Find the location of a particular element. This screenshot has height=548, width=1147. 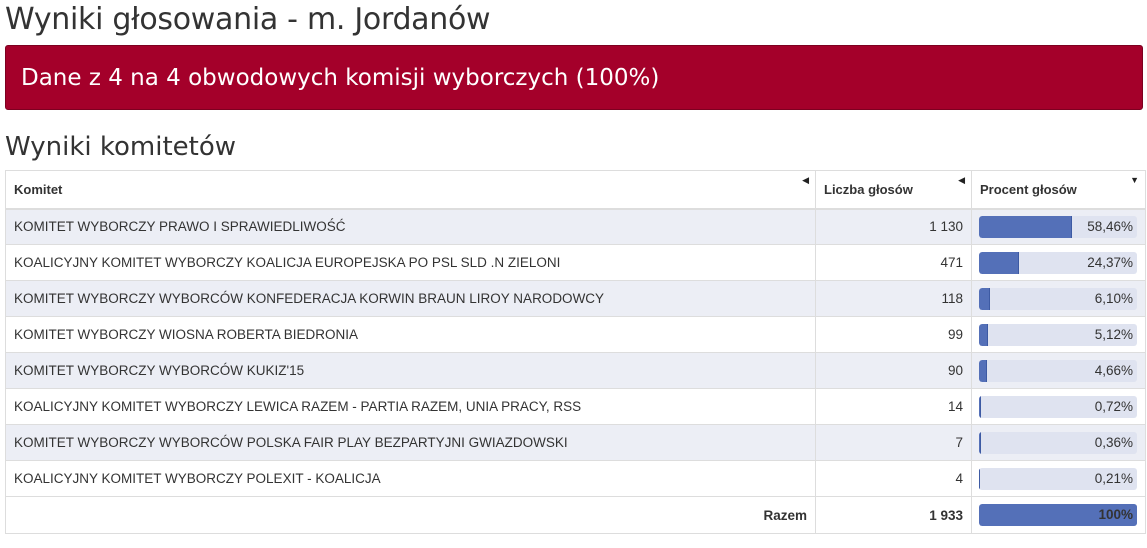

percent-label: 0,36% is located at coordinates (1113, 442).